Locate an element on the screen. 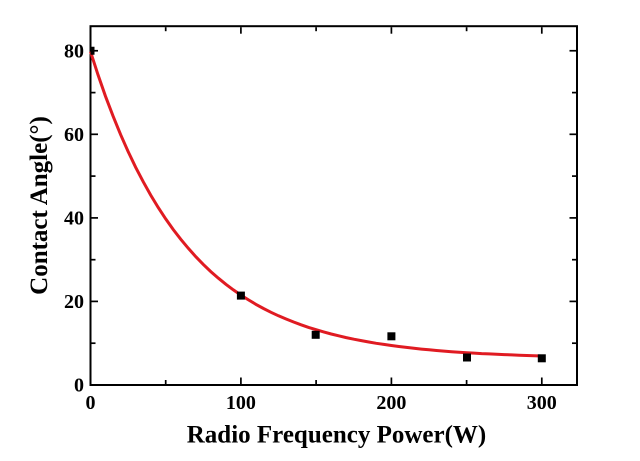 This screenshot has height=461, width=640. svg-text: 300 is located at coordinates (542, 403).